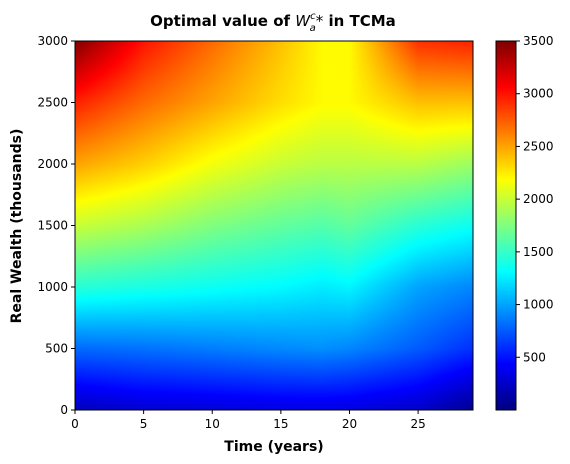 This screenshot has height=464, width=570. What do you see at coordinates (273, 447) in the screenshot?
I see `x-axis-label: Time (years)` at bounding box center [273, 447].